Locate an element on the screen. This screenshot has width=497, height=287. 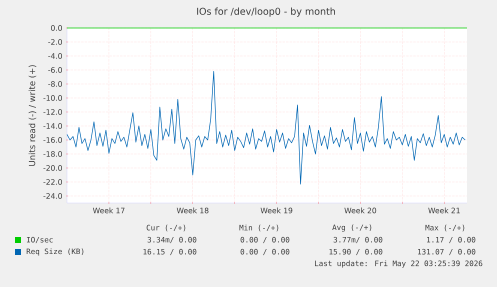
chart-title: IOs for /dev/loop0 - by month is located at coordinates (266, 12).